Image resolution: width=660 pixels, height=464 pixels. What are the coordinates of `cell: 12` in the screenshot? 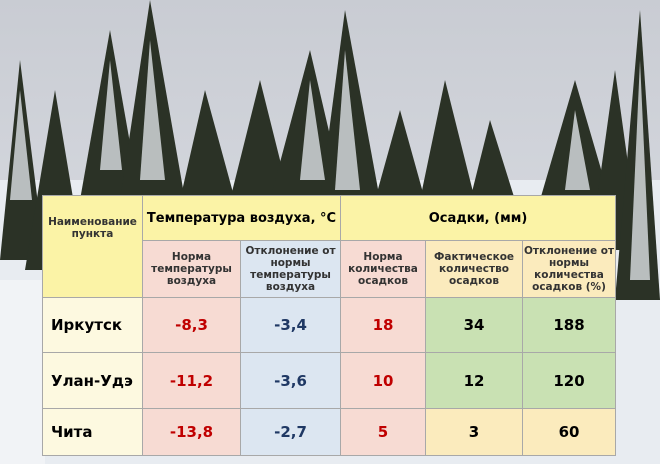 It's located at (474, 380).